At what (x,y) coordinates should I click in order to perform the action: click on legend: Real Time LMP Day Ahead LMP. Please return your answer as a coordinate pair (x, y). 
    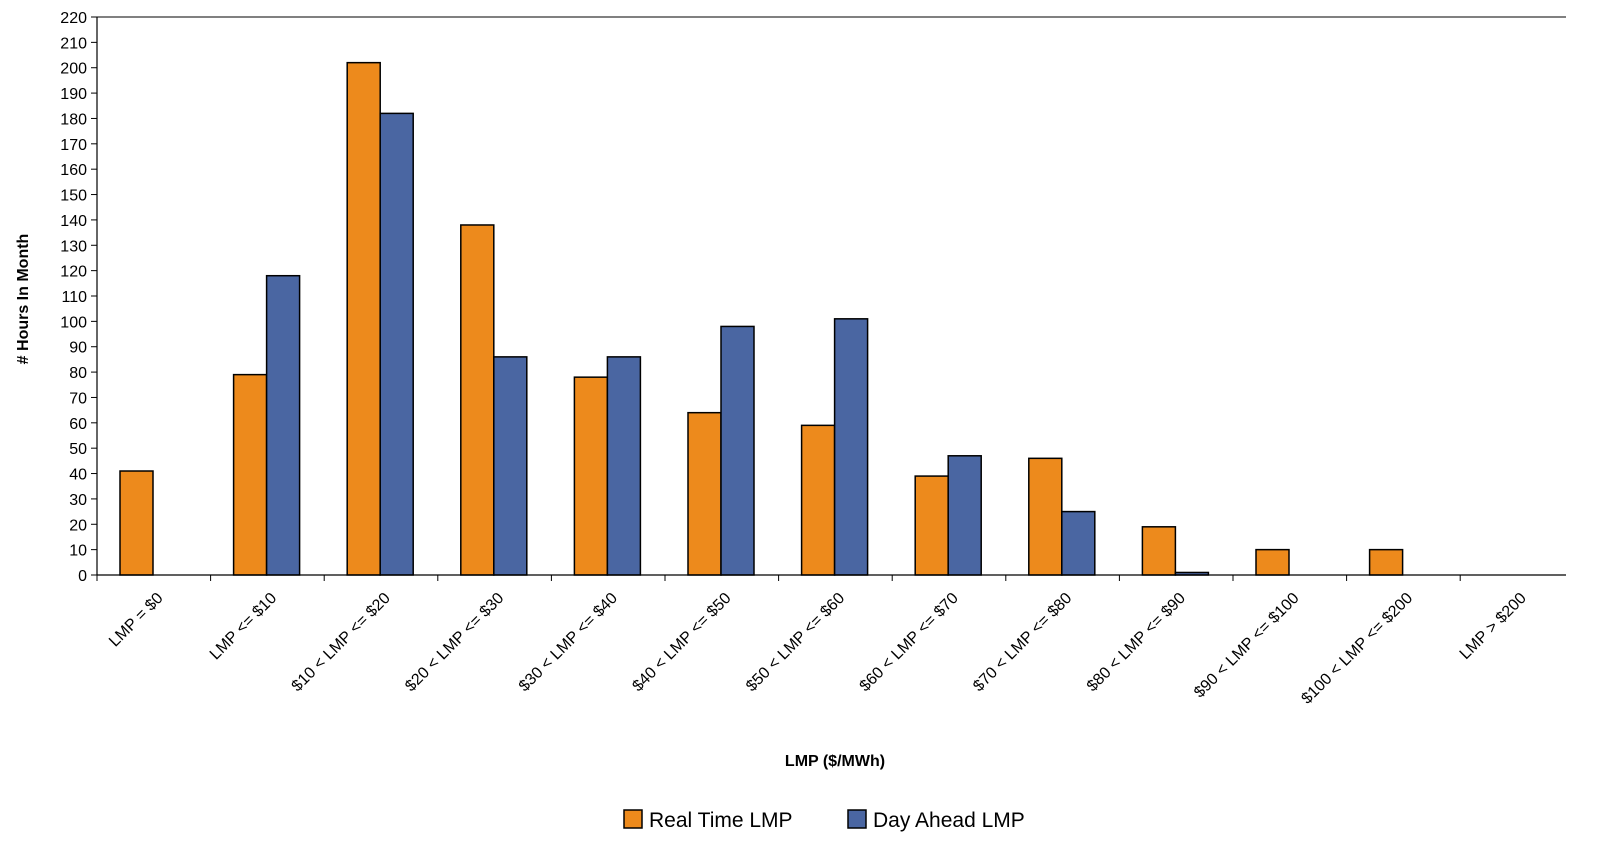
    Looking at the image, I should click on (824, 820).